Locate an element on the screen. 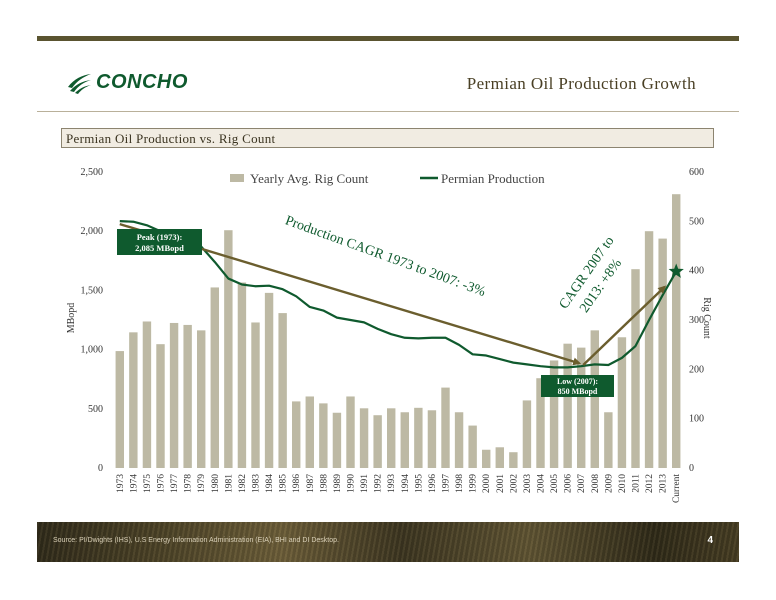 This screenshot has width=776, height=600. low-callout-line2: 850 MBopd is located at coordinates (578, 391).